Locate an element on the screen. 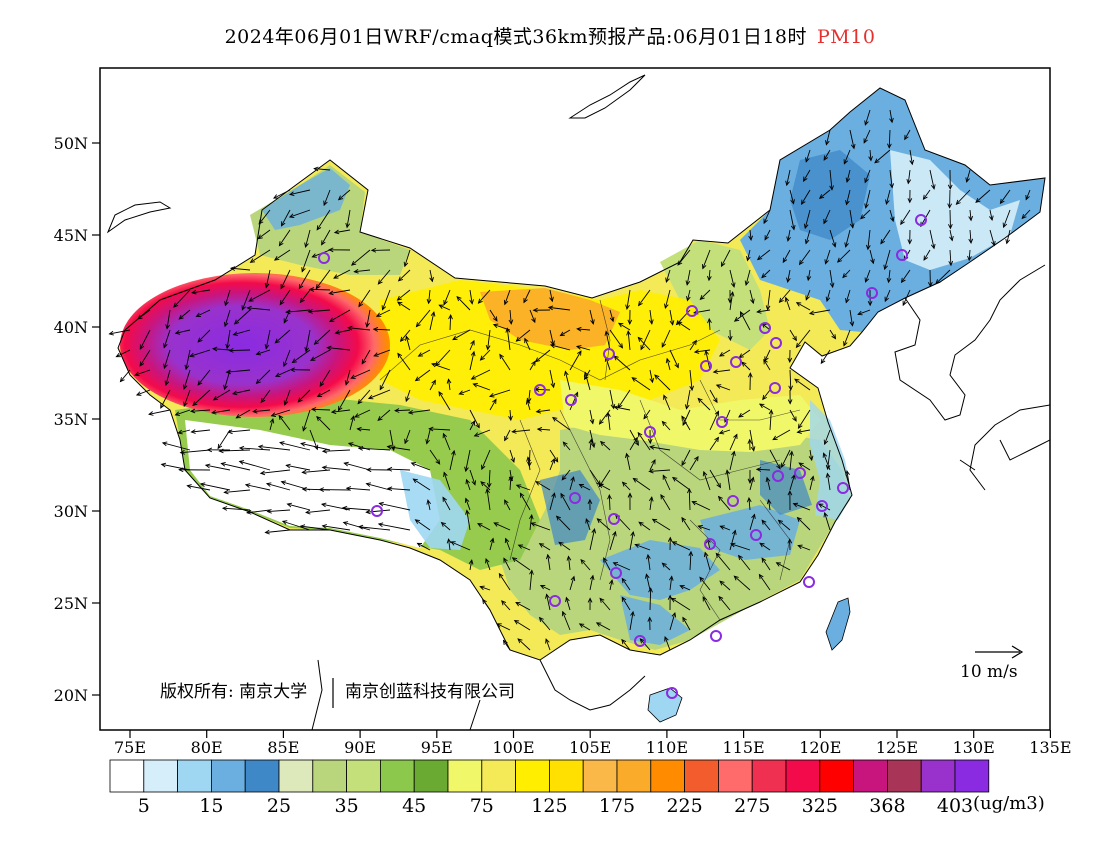  lon-tick-label: 120E is located at coordinates (820, 747).